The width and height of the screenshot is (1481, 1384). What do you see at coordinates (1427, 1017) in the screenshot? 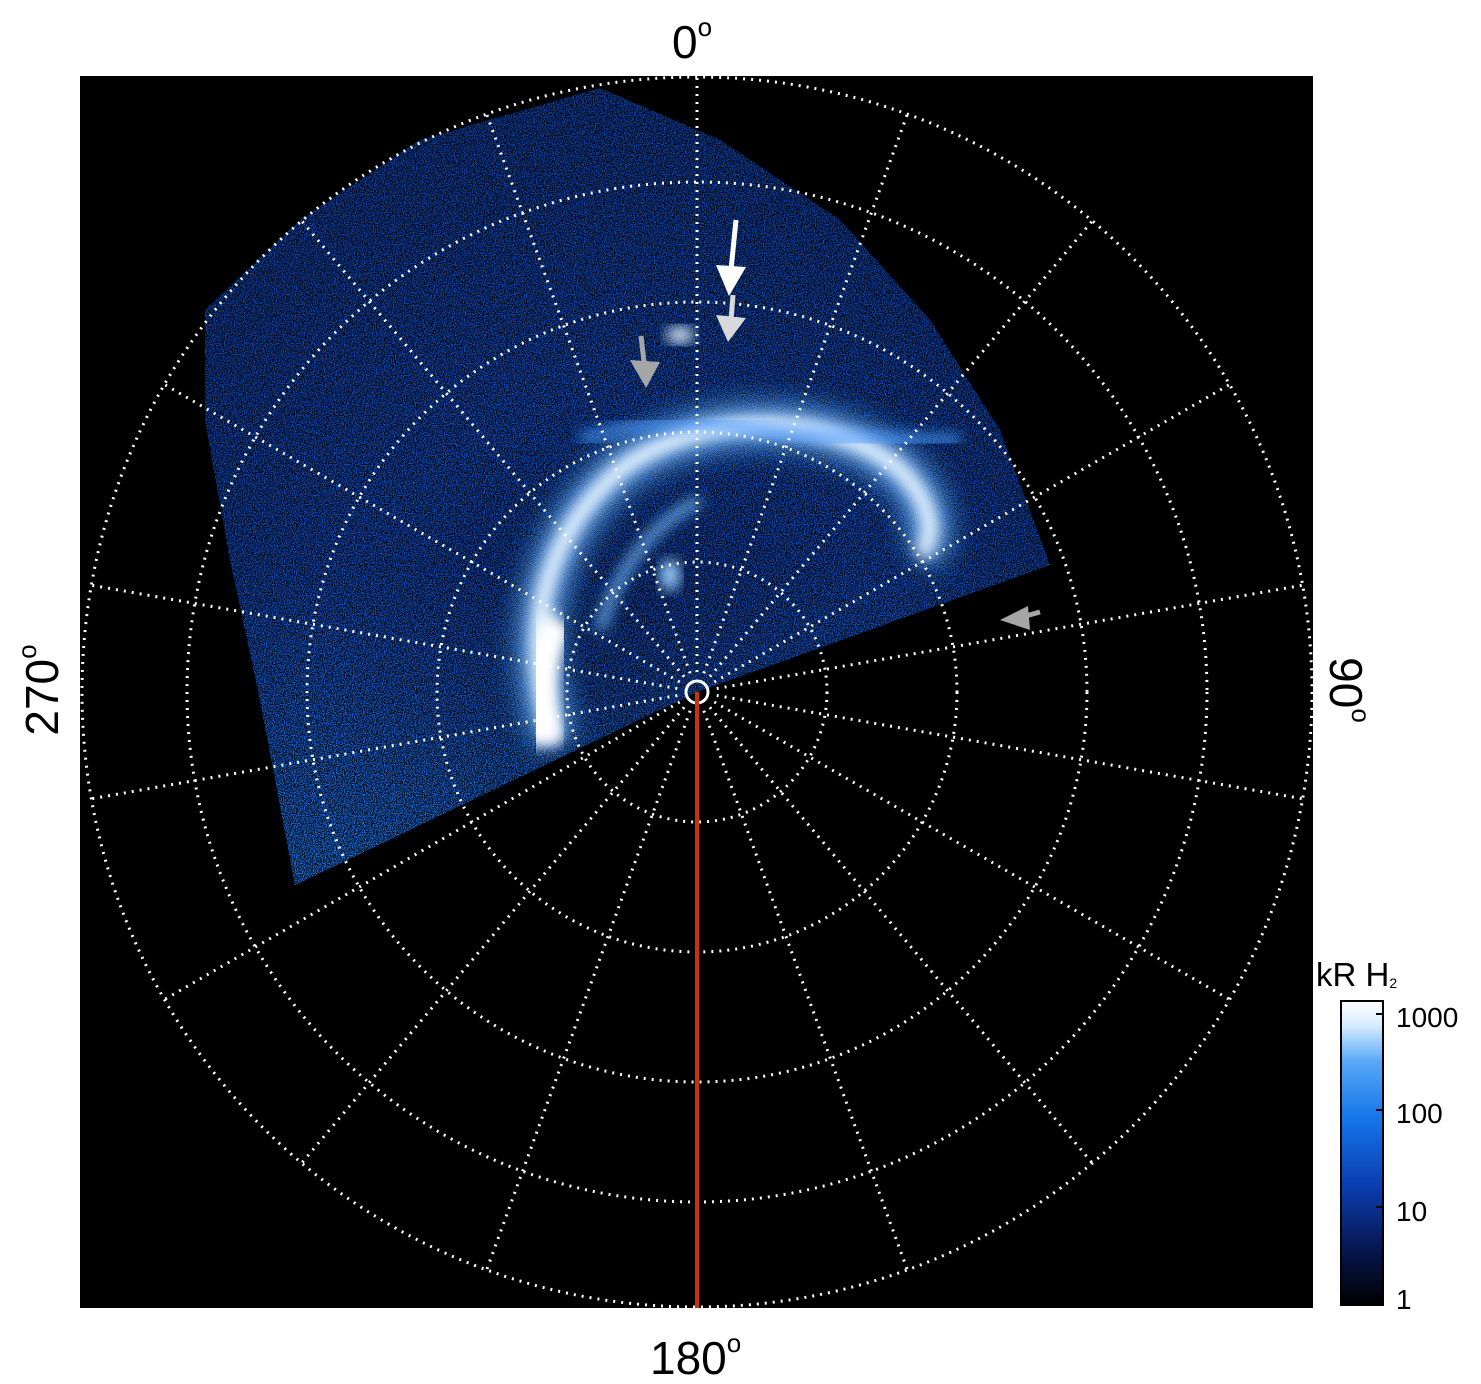
I see `colorbar-tick-1000: 1000` at bounding box center [1427, 1017].